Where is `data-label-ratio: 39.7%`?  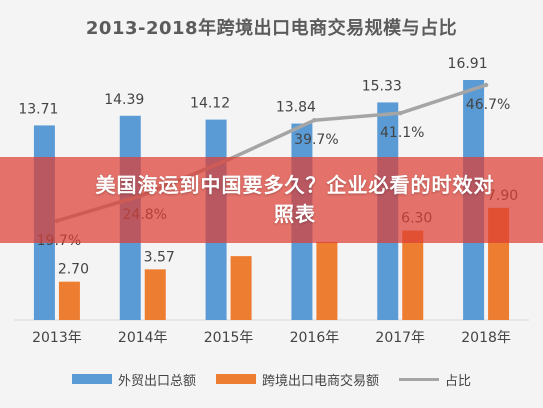 data-label-ratio: 39.7% is located at coordinates (316, 140).